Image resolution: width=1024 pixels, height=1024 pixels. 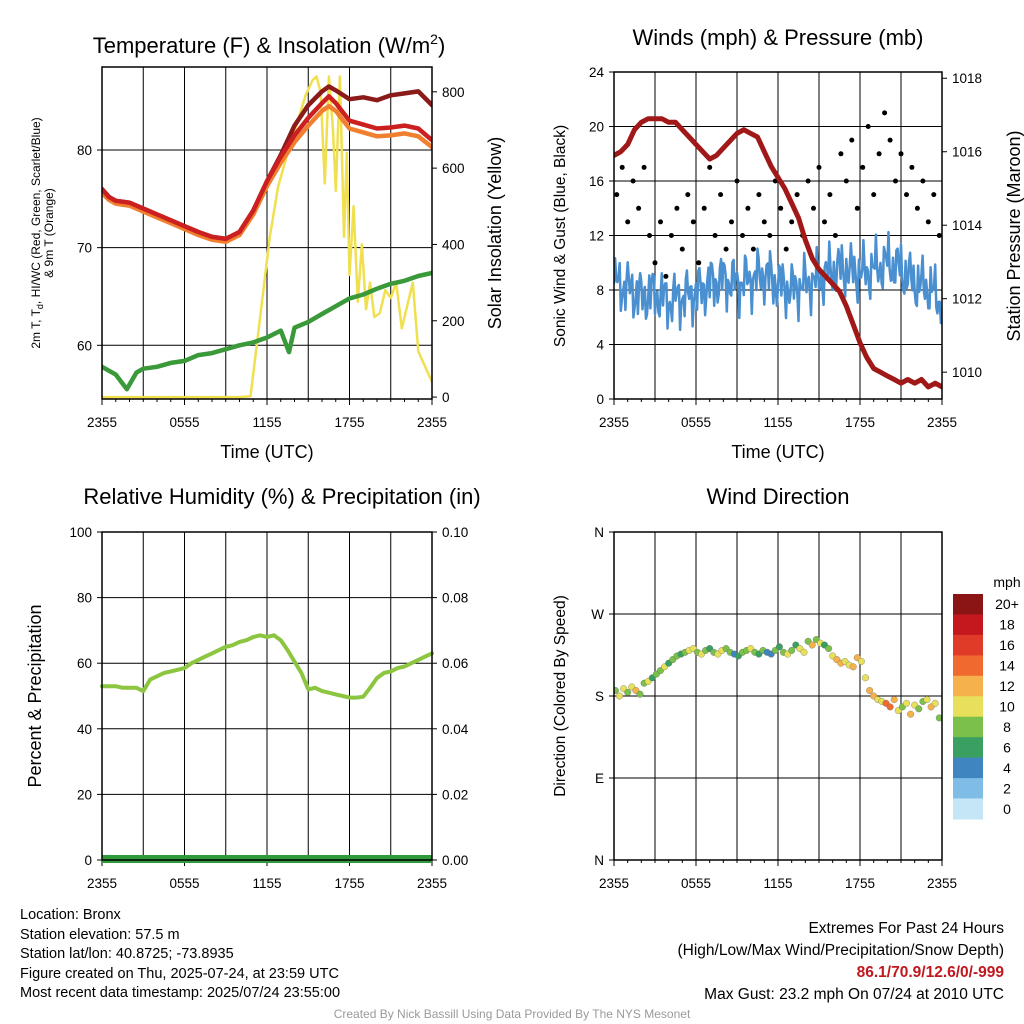 I want to click on colorbar-label: 8, so click(x=1007, y=727).